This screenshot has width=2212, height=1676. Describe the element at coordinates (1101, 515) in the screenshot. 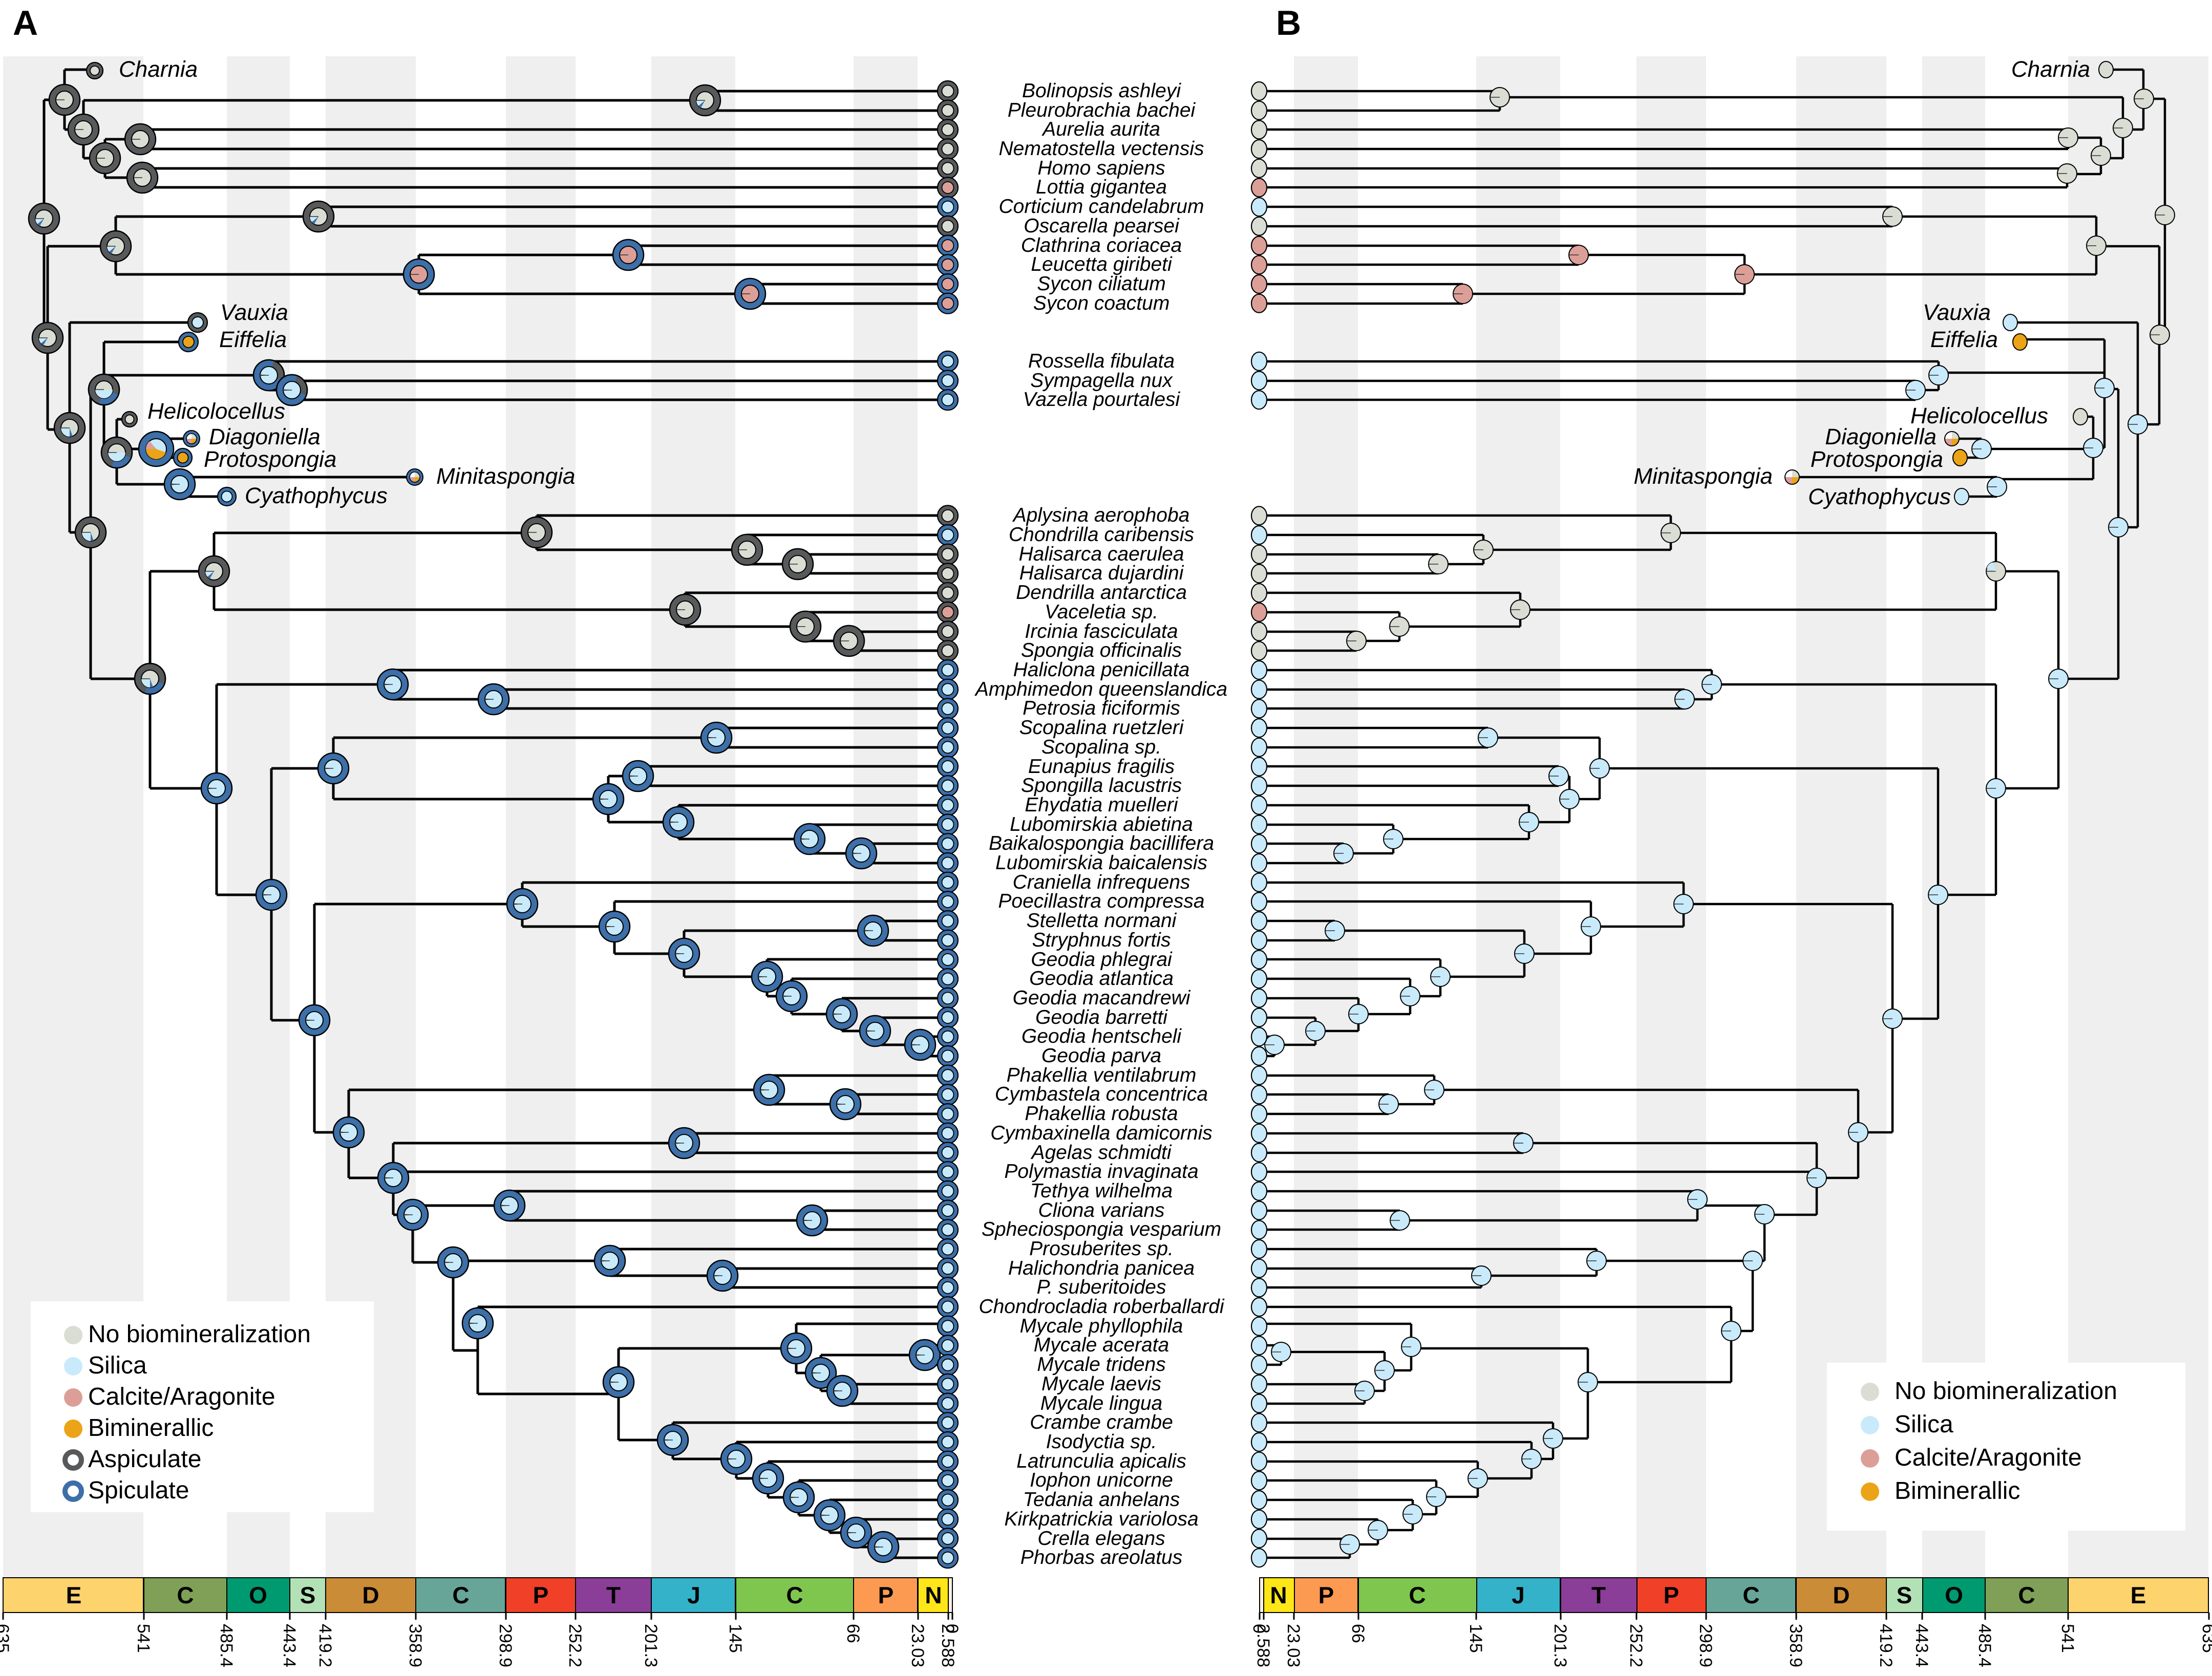

I see `svg-text: Aplysina aerophoba` at that location.